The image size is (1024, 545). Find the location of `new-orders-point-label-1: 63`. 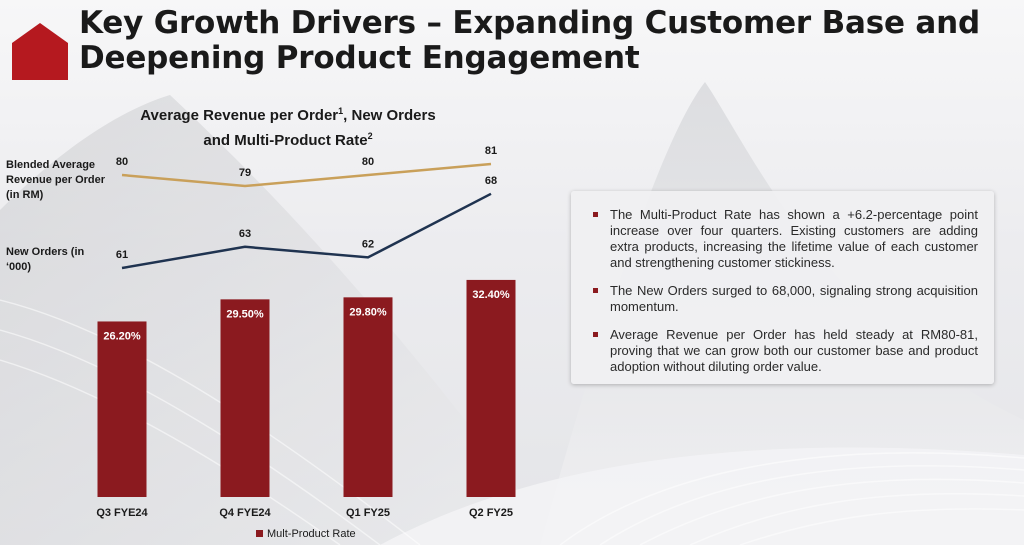

new-orders-point-label-1: 63 is located at coordinates (245, 234).